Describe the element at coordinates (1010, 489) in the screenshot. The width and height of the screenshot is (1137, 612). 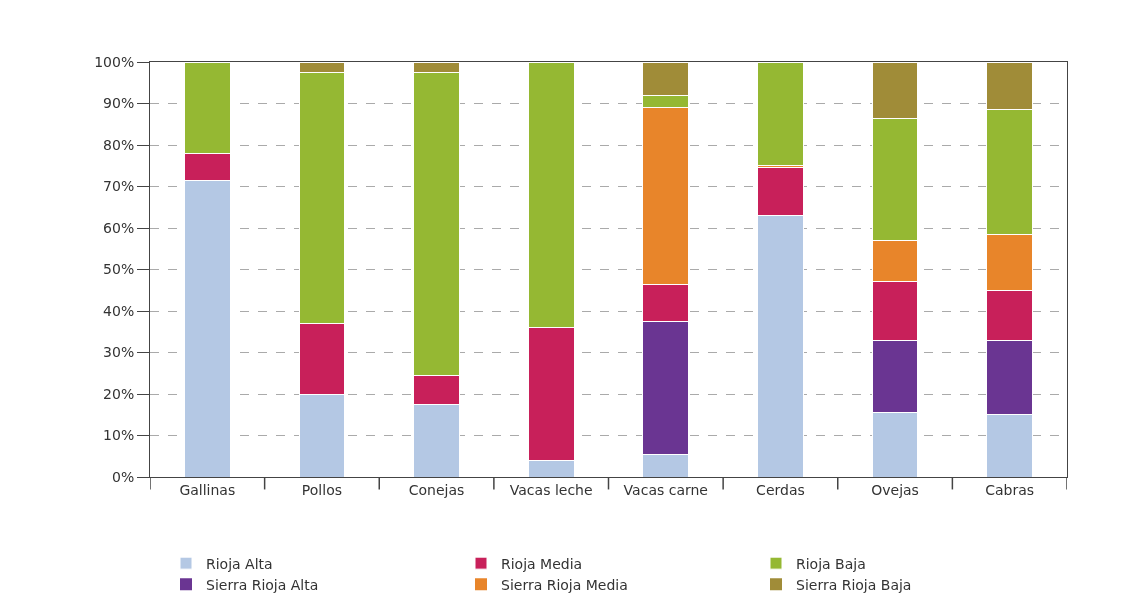
I see `x-tick-label: Cabras` at that location.